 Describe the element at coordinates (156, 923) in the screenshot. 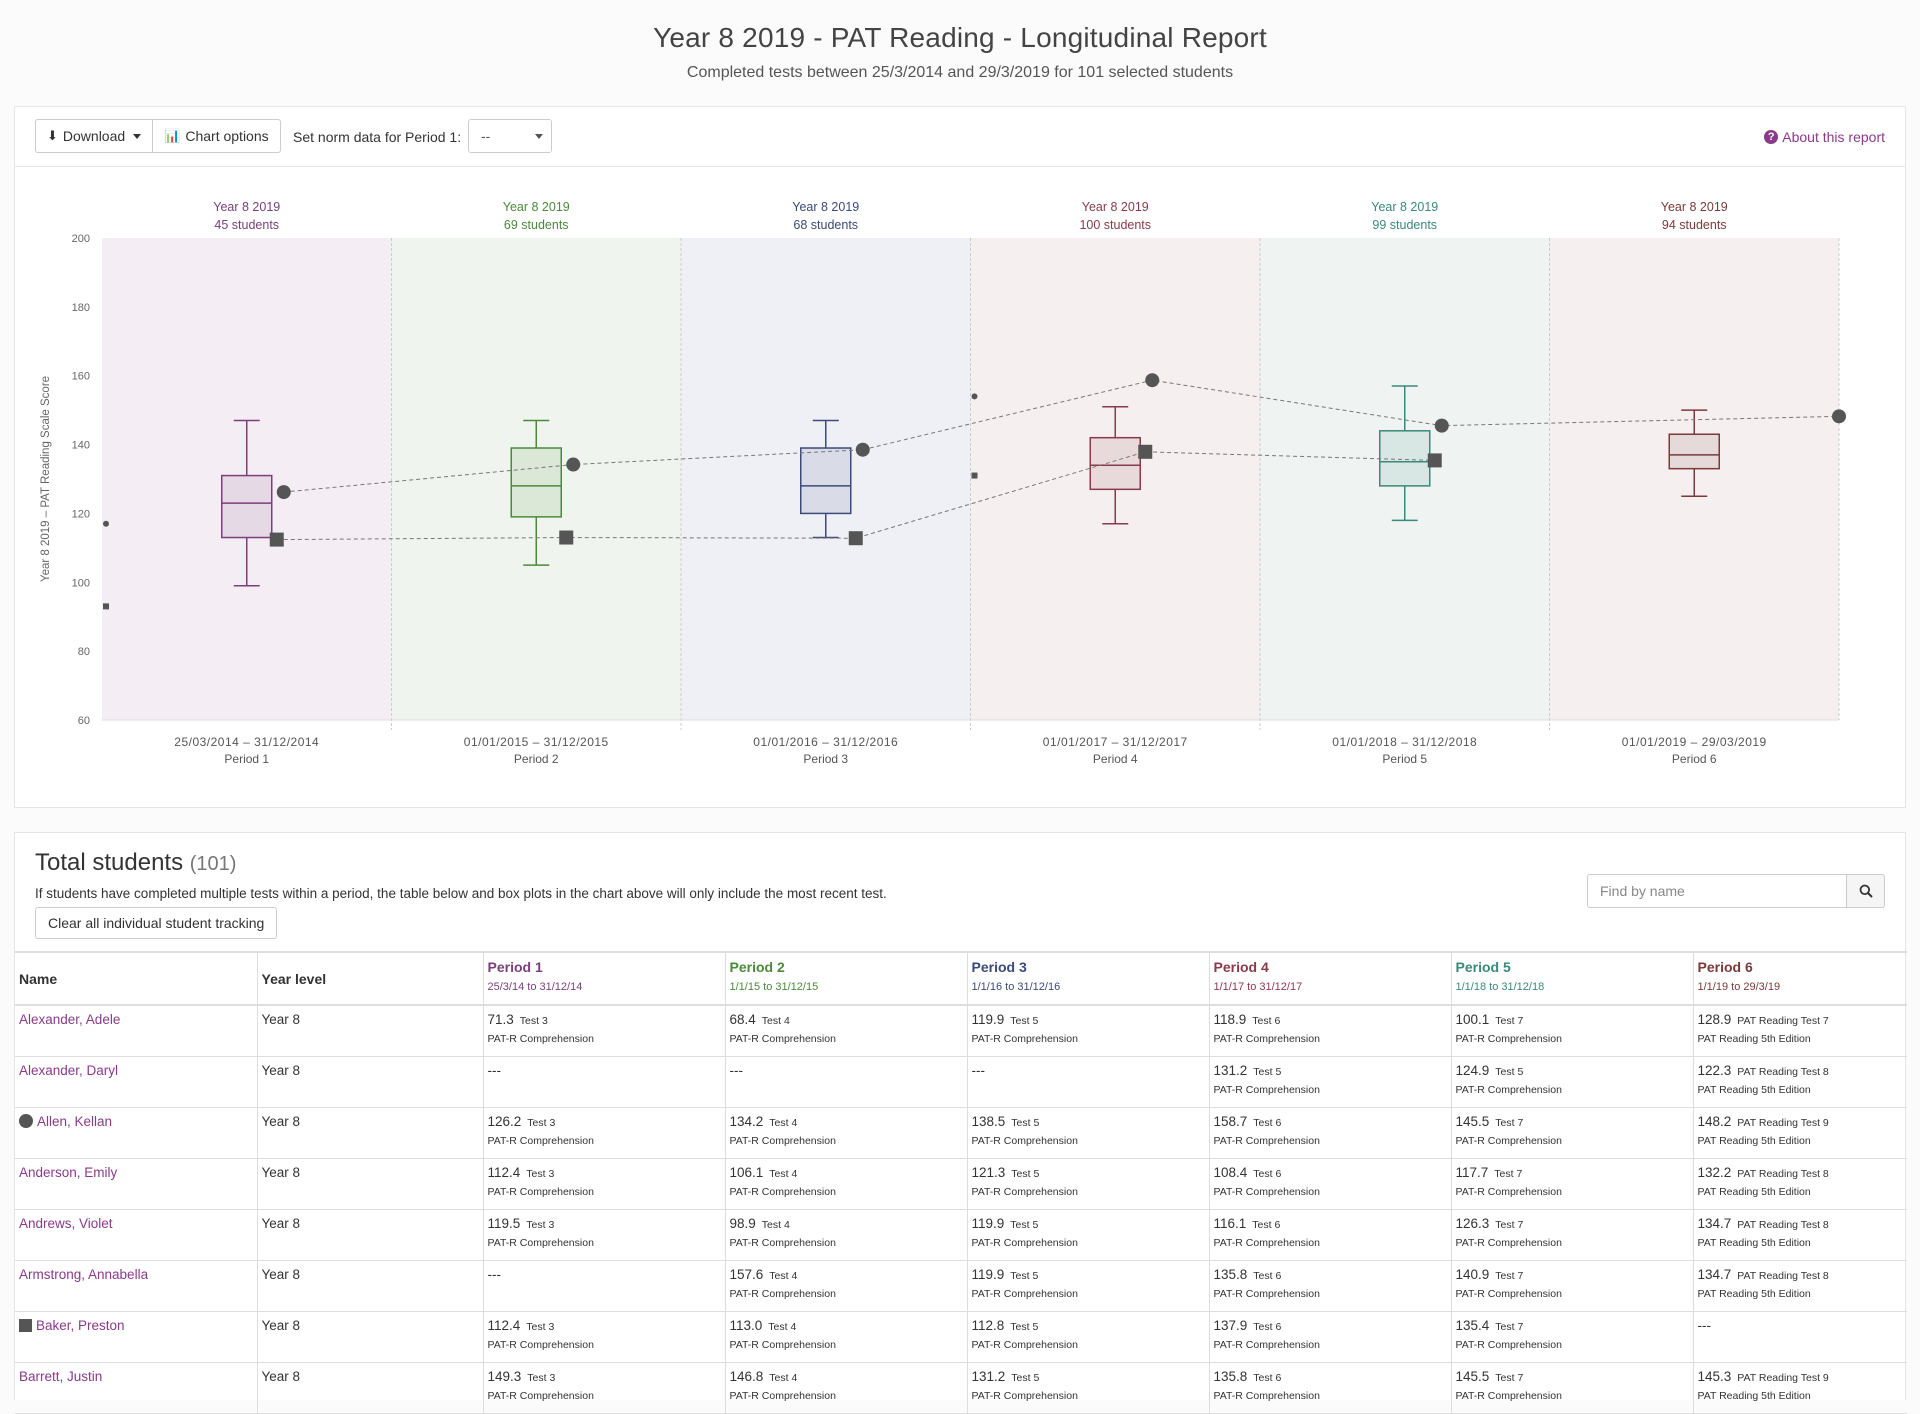

I see `clear-tracking-button: Clear all individual student tracking` at that location.